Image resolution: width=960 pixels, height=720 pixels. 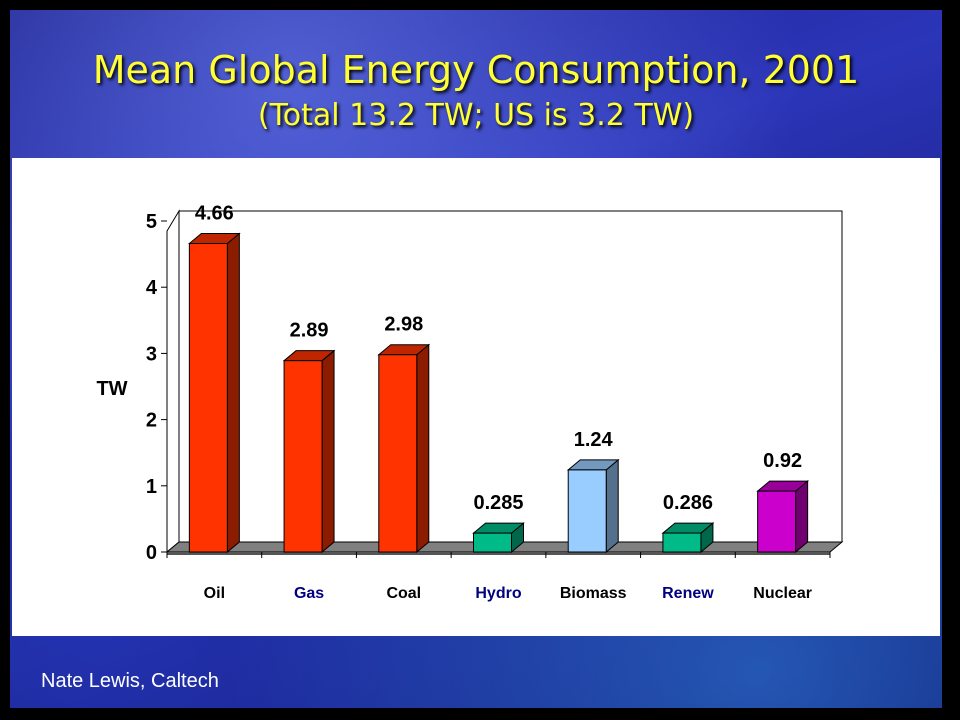 What do you see at coordinates (151, 487) in the screenshot?
I see `y-tick-label: 1` at bounding box center [151, 487].